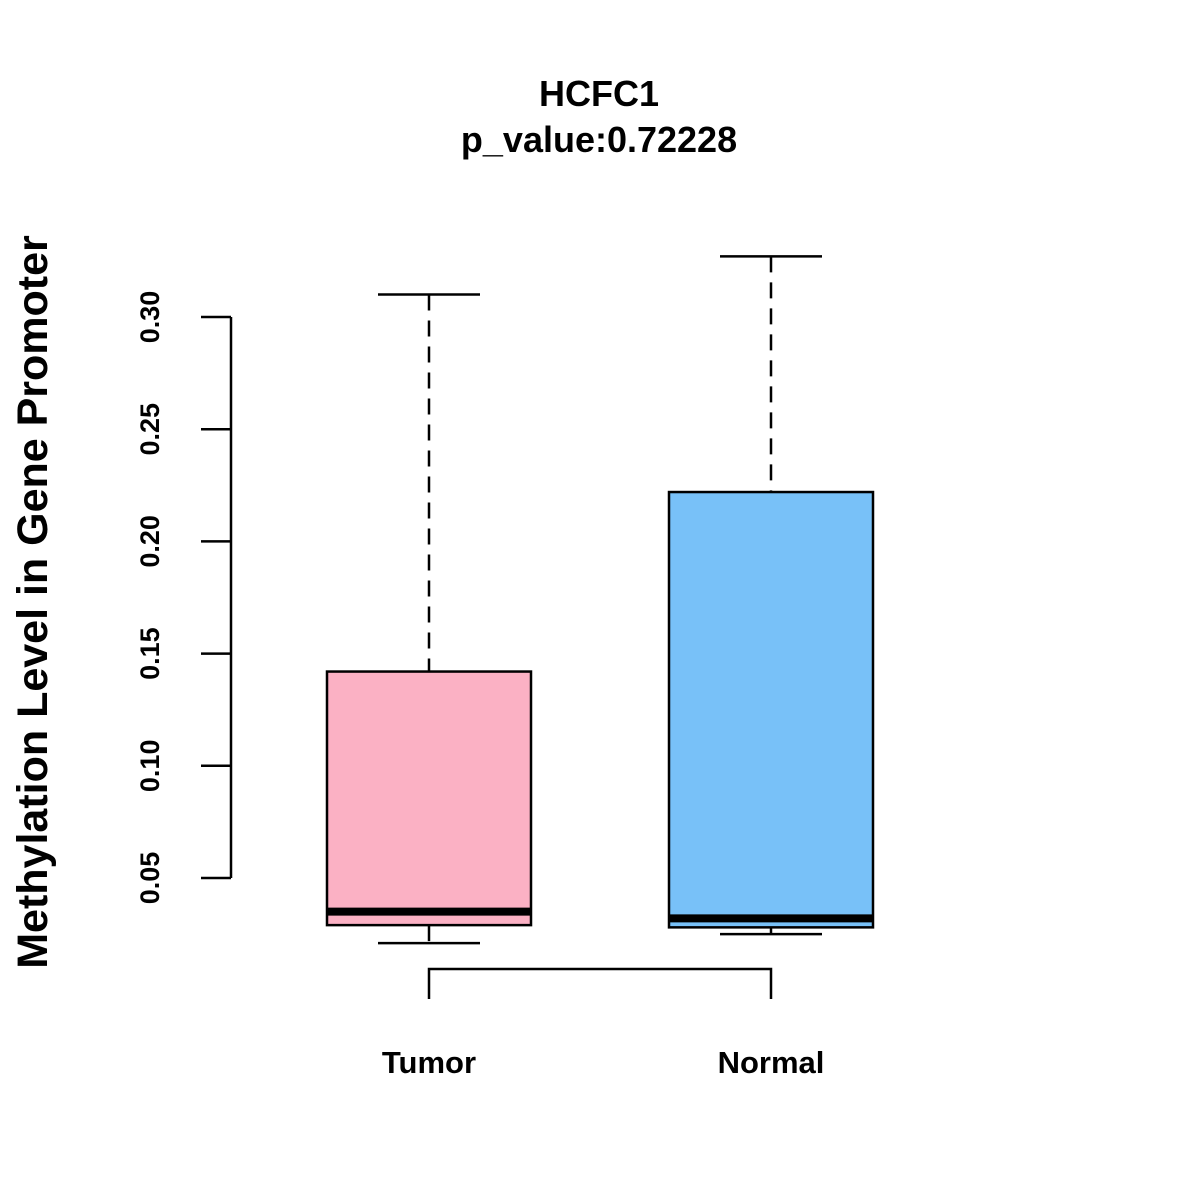 Image resolution: width=1200 pixels, height=1200 pixels. Describe the element at coordinates (150, 766) in the screenshot. I see `y-tick-label: 0.10` at that location.